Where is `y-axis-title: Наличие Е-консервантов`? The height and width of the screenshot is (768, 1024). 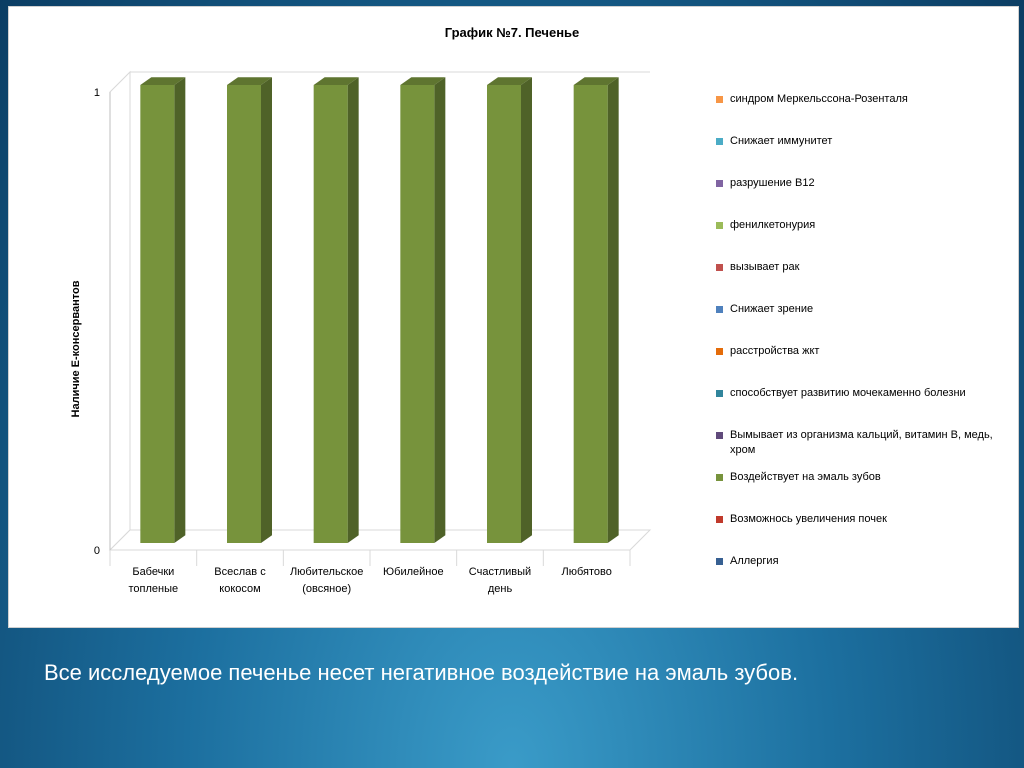
y-axis-title: Наличие Е-консервантов is located at coordinates (76, 348).